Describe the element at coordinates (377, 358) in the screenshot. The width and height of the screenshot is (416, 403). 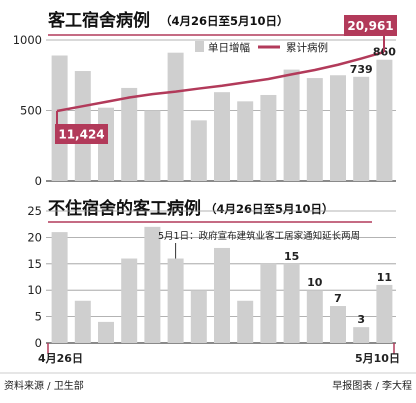
I see `x-end-label: 5月10日` at that location.